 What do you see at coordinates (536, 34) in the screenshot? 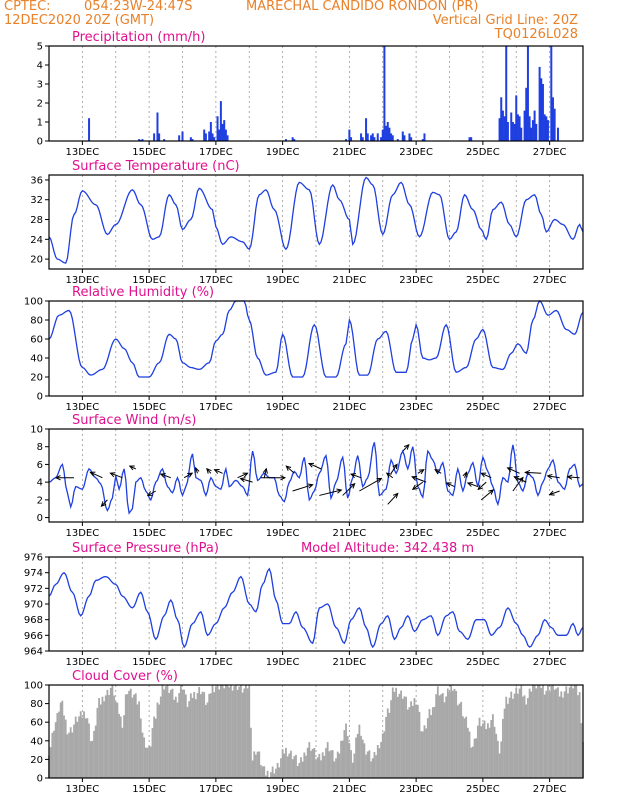
I see `model-label: TQ0126L028` at bounding box center [536, 34].